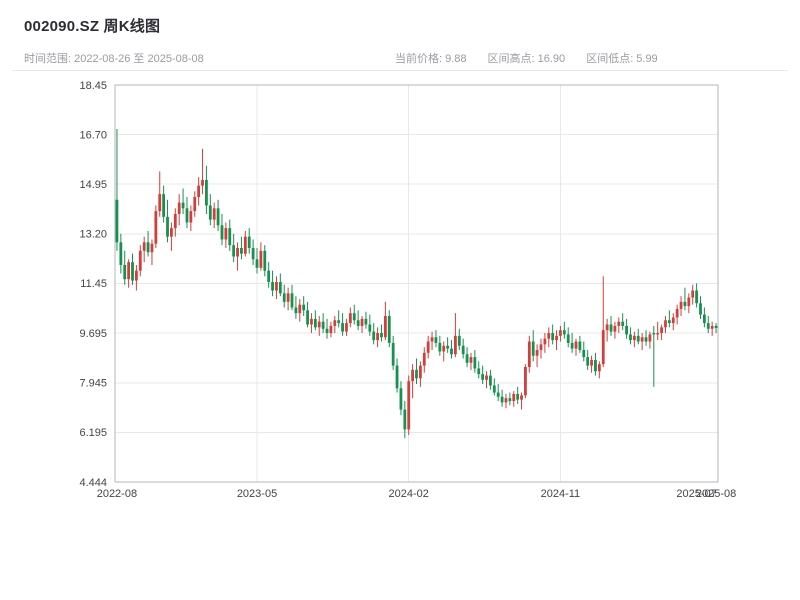 This screenshot has height=600, width=800. What do you see at coordinates (93, 384) in the screenshot?
I see `y-axis-tick: 7.945` at bounding box center [93, 384].